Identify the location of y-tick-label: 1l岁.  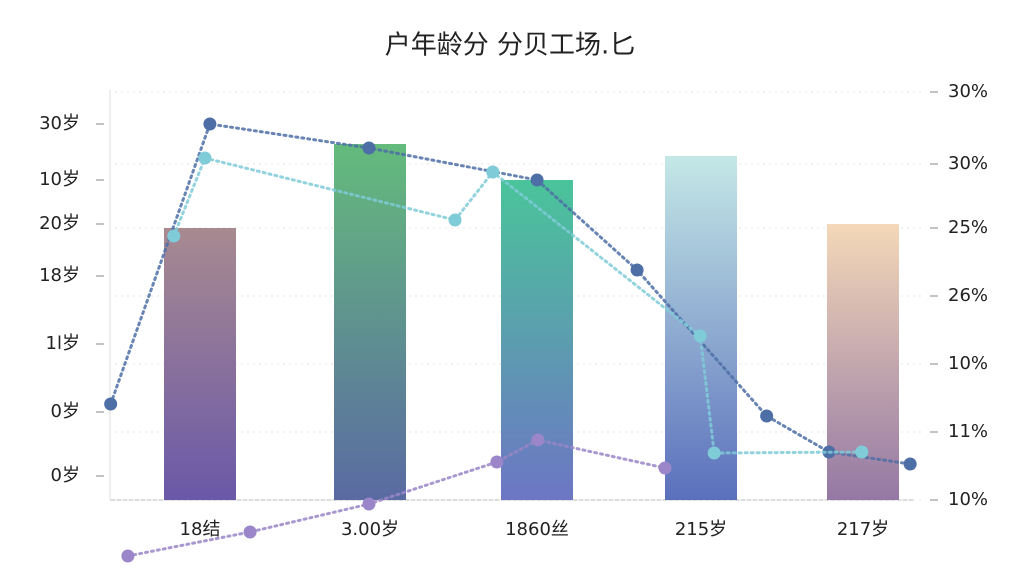
(63, 343).